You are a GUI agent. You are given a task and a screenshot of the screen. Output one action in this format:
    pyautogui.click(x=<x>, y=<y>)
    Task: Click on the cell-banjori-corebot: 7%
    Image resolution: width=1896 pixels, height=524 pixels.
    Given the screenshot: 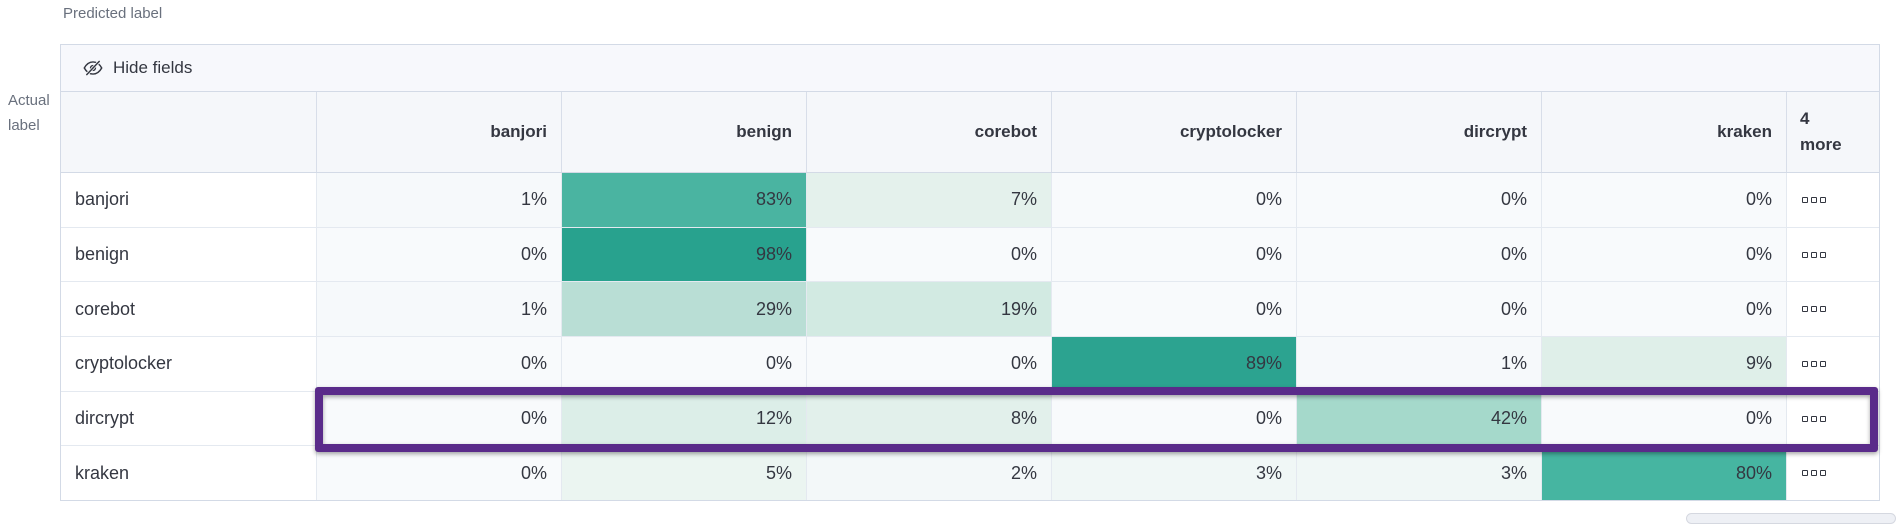 What is the action you would take?
    pyautogui.click(x=929, y=200)
    